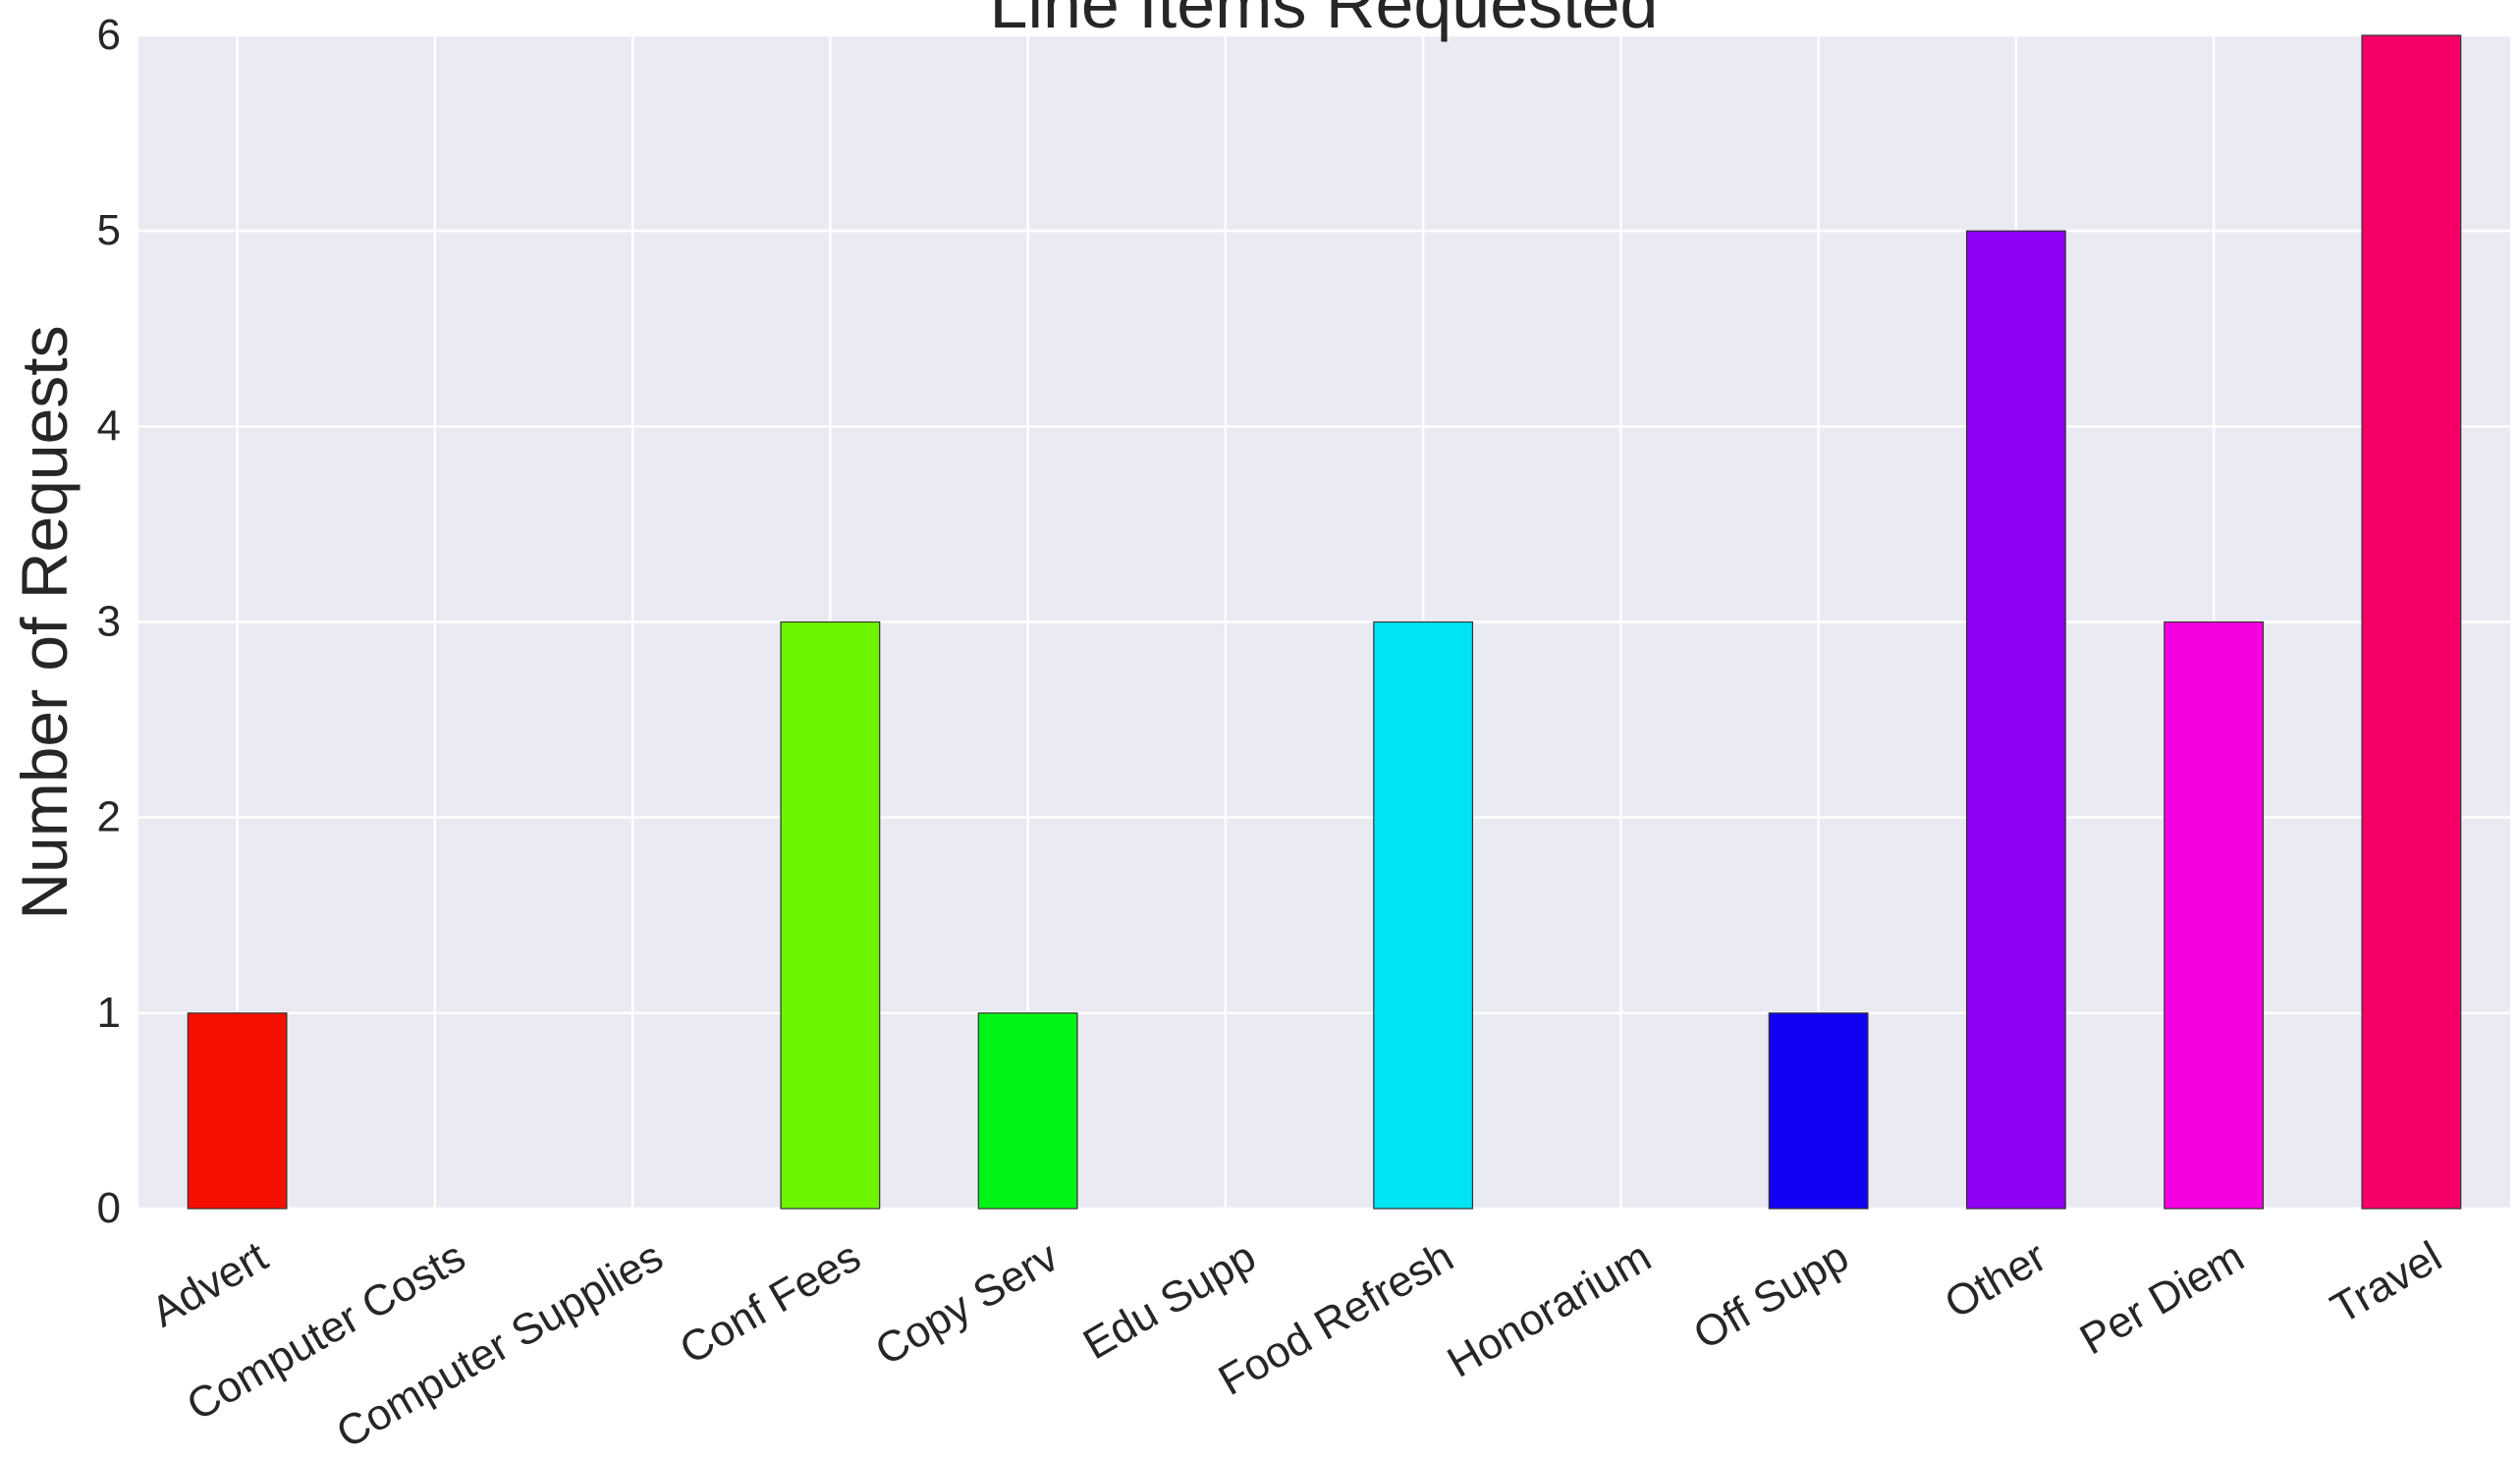 This screenshot has height=1457, width=2520. Describe the element at coordinates (237, 1111) in the screenshot. I see `bar-advert` at that location.